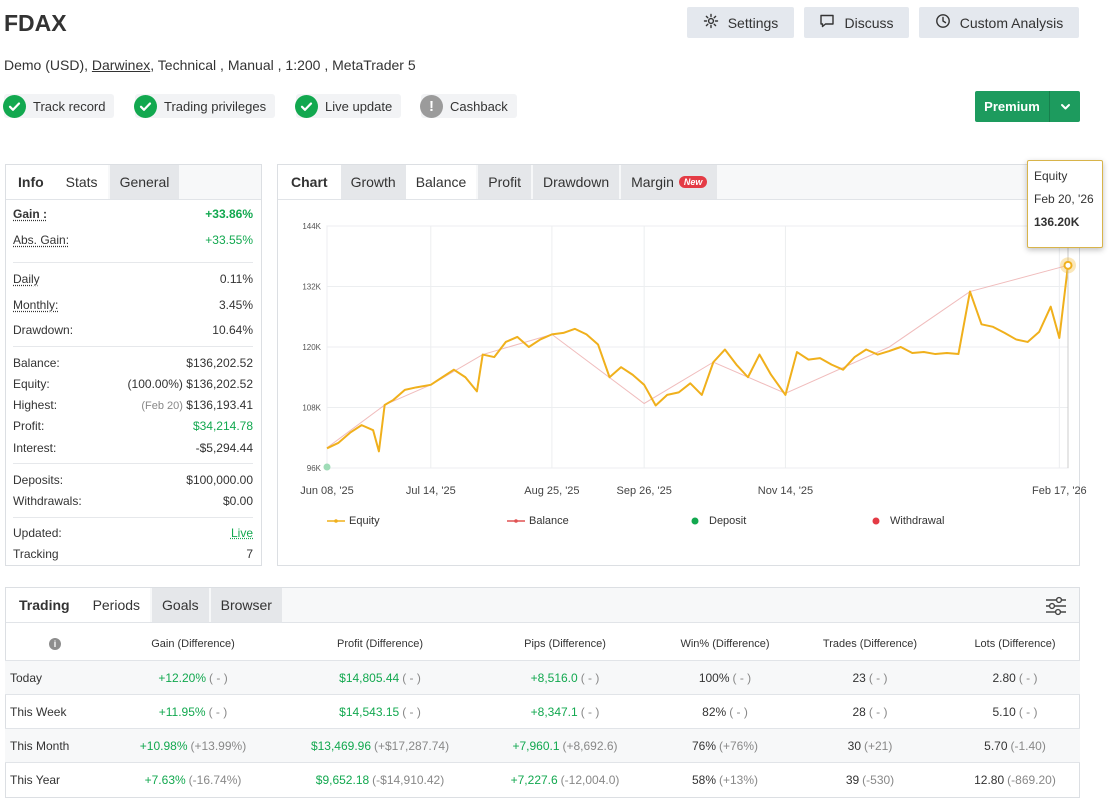 The width and height of the screenshot is (1111, 804). Describe the element at coordinates (718, 521) in the screenshot. I see `legend-deposit: Deposit` at that location.